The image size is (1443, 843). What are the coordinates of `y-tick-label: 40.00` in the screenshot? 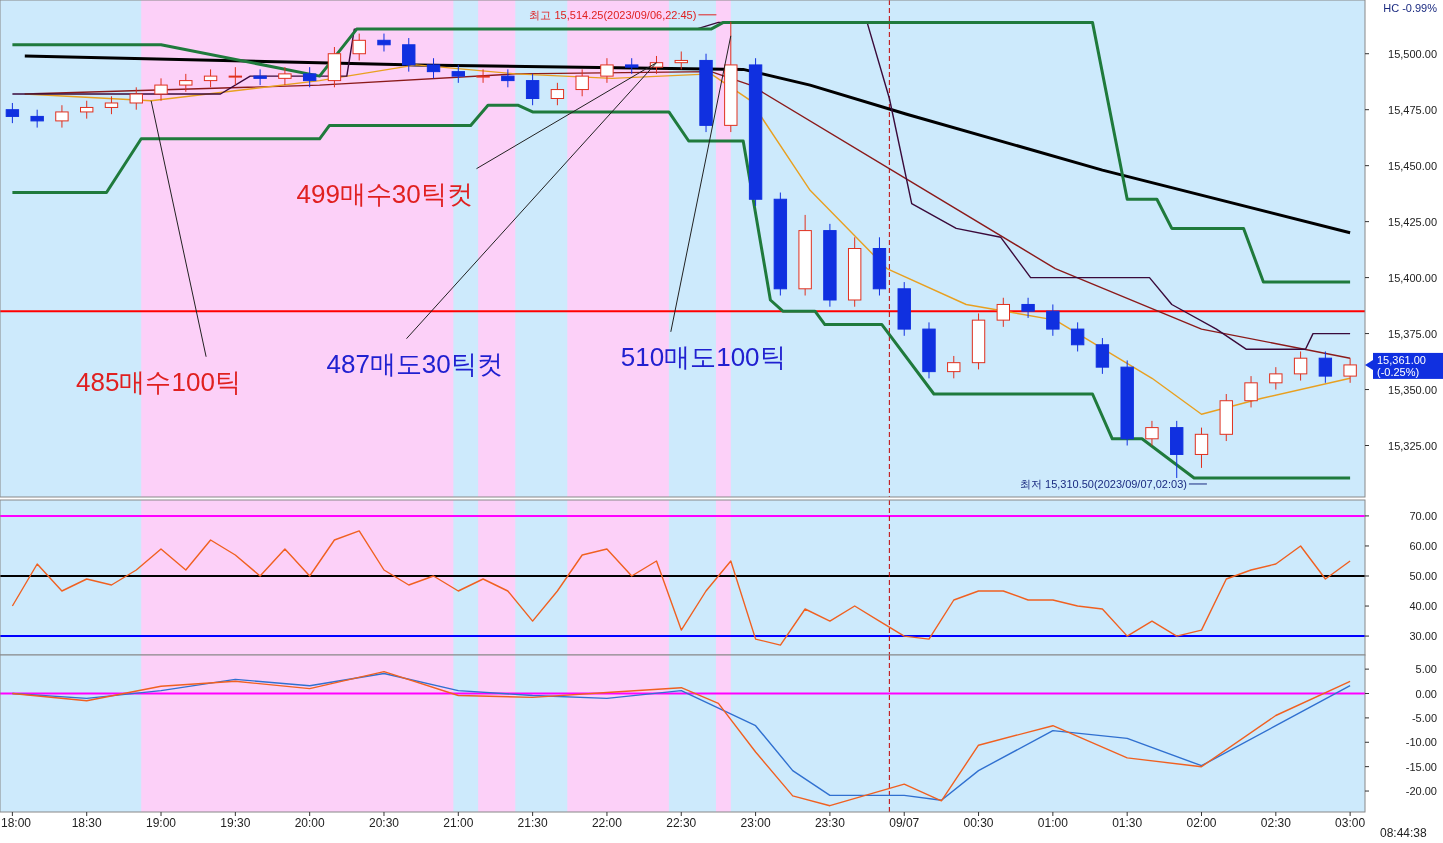 It's located at (1423, 606).